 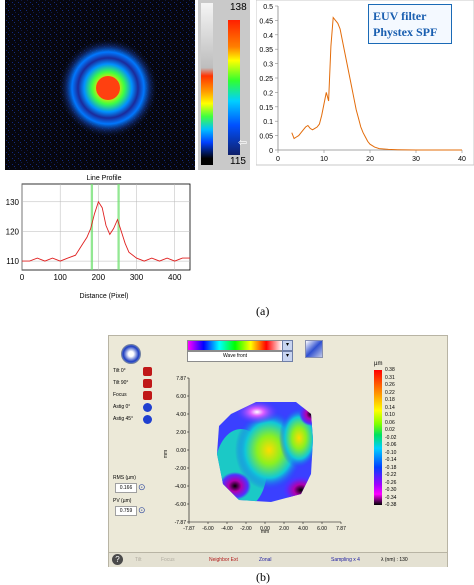 I want to click on line-profile-title: Line Profile, so click(x=103, y=178).